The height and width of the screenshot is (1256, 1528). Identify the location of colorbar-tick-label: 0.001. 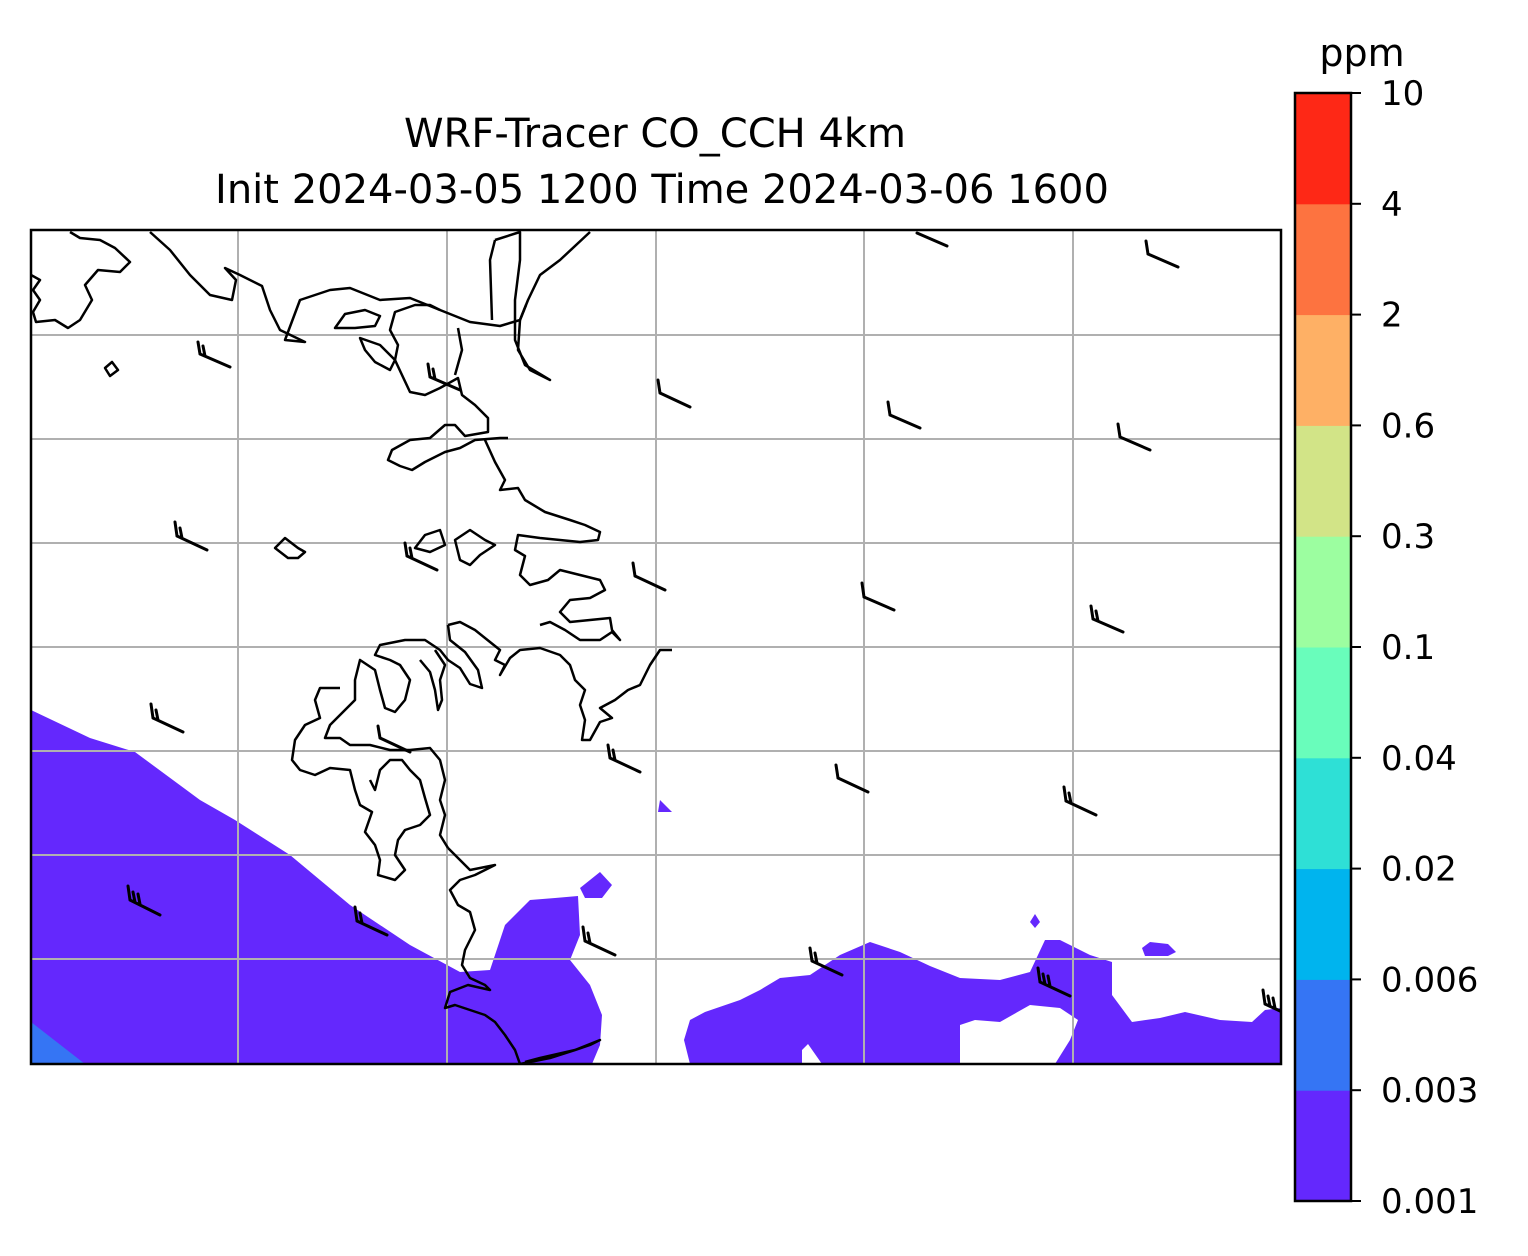
(1429, 1202).